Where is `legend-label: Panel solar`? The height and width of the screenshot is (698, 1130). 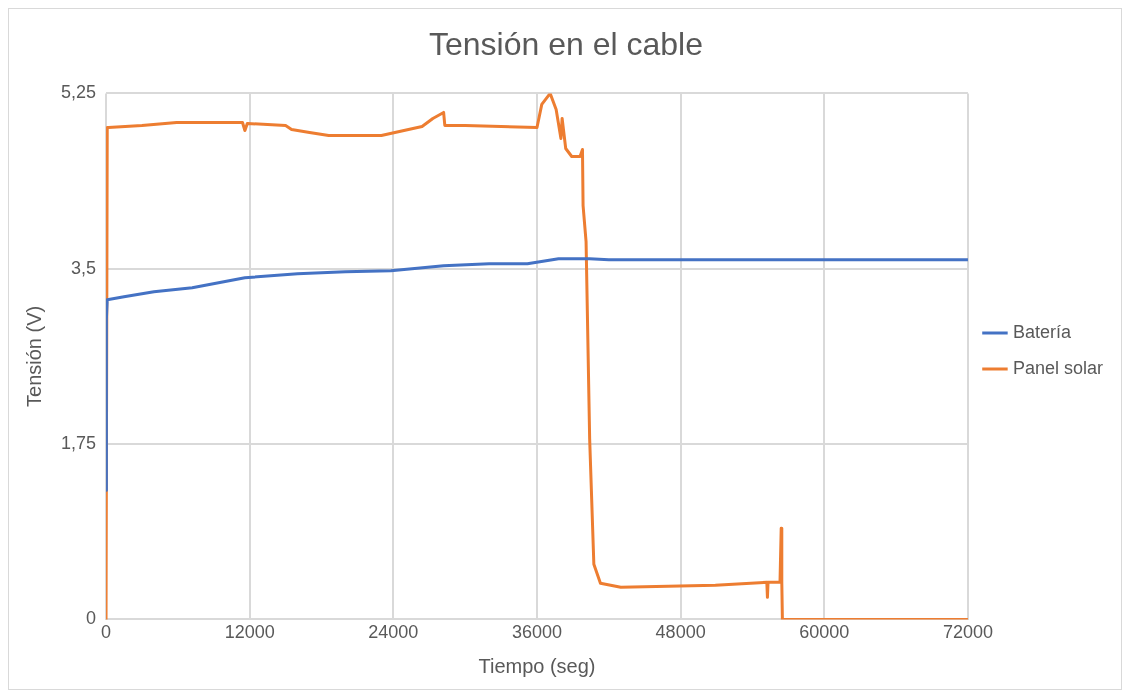 legend-label: Panel solar is located at coordinates (1058, 367).